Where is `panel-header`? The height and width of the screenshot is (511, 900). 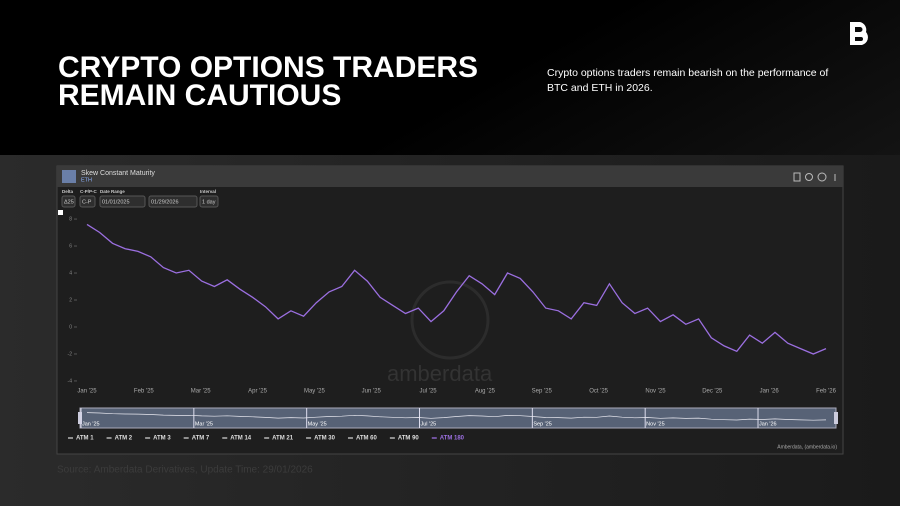
panel-header is located at coordinates (450, 176).